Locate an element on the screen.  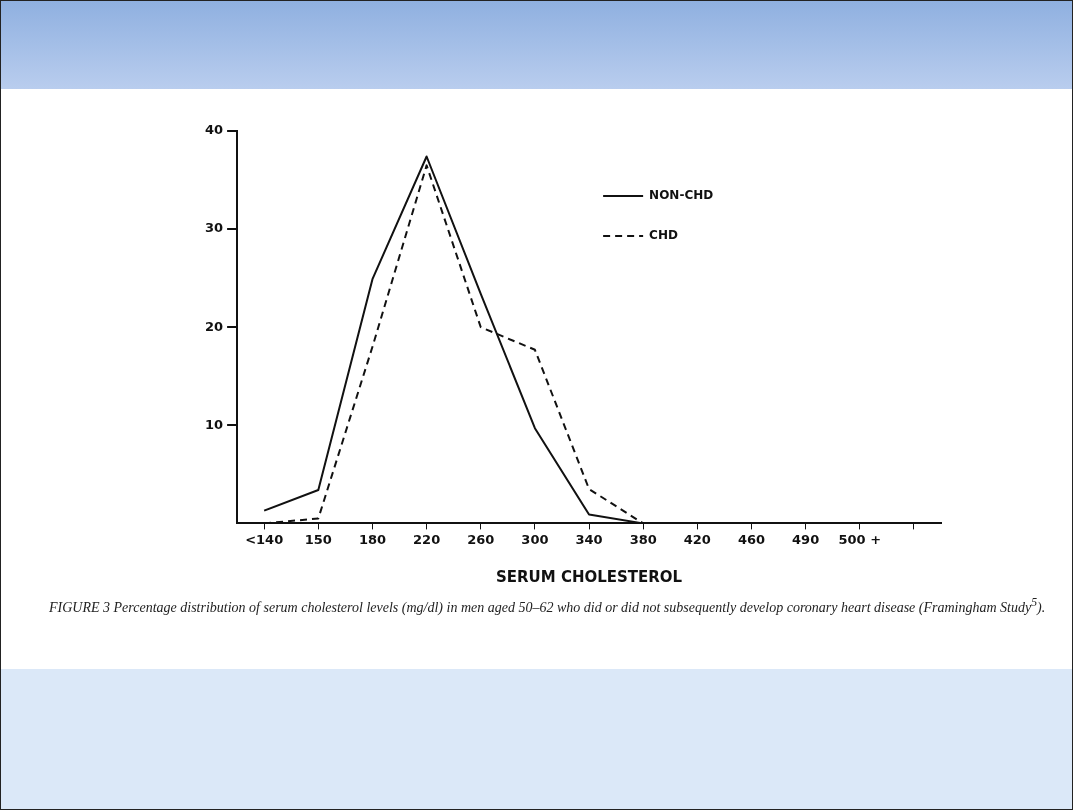
y-tick-label: 10 is located at coordinates (214, 424).